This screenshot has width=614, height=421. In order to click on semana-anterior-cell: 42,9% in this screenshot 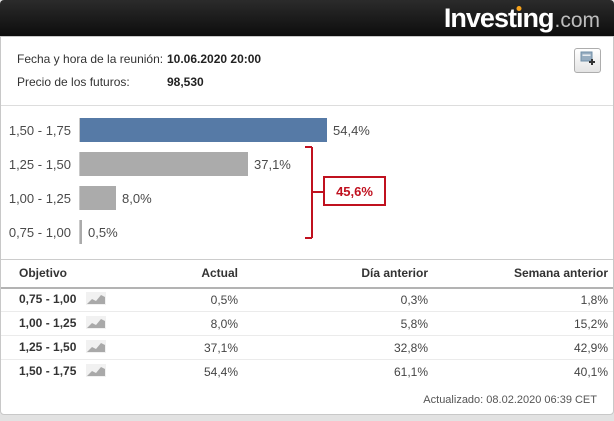, I will do `click(520, 347)`.